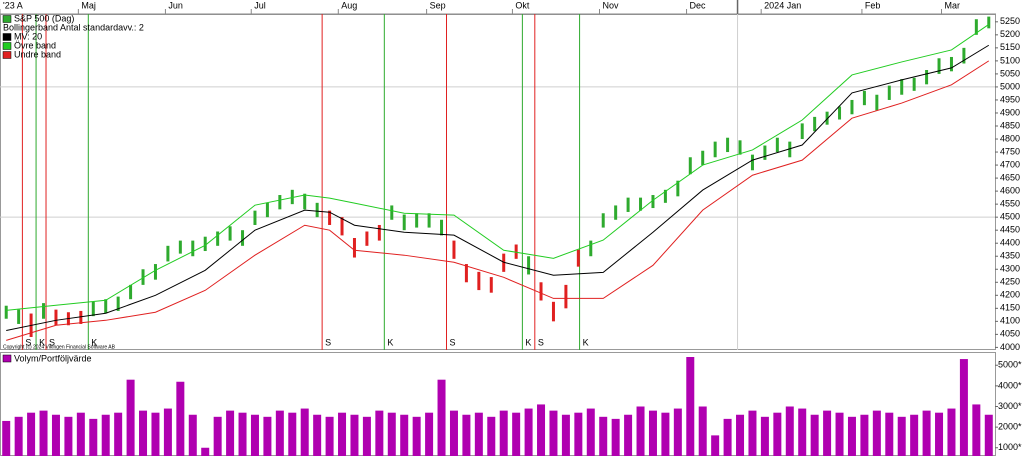  I want to click on y-tick-label: 4900, so click(1010, 112).